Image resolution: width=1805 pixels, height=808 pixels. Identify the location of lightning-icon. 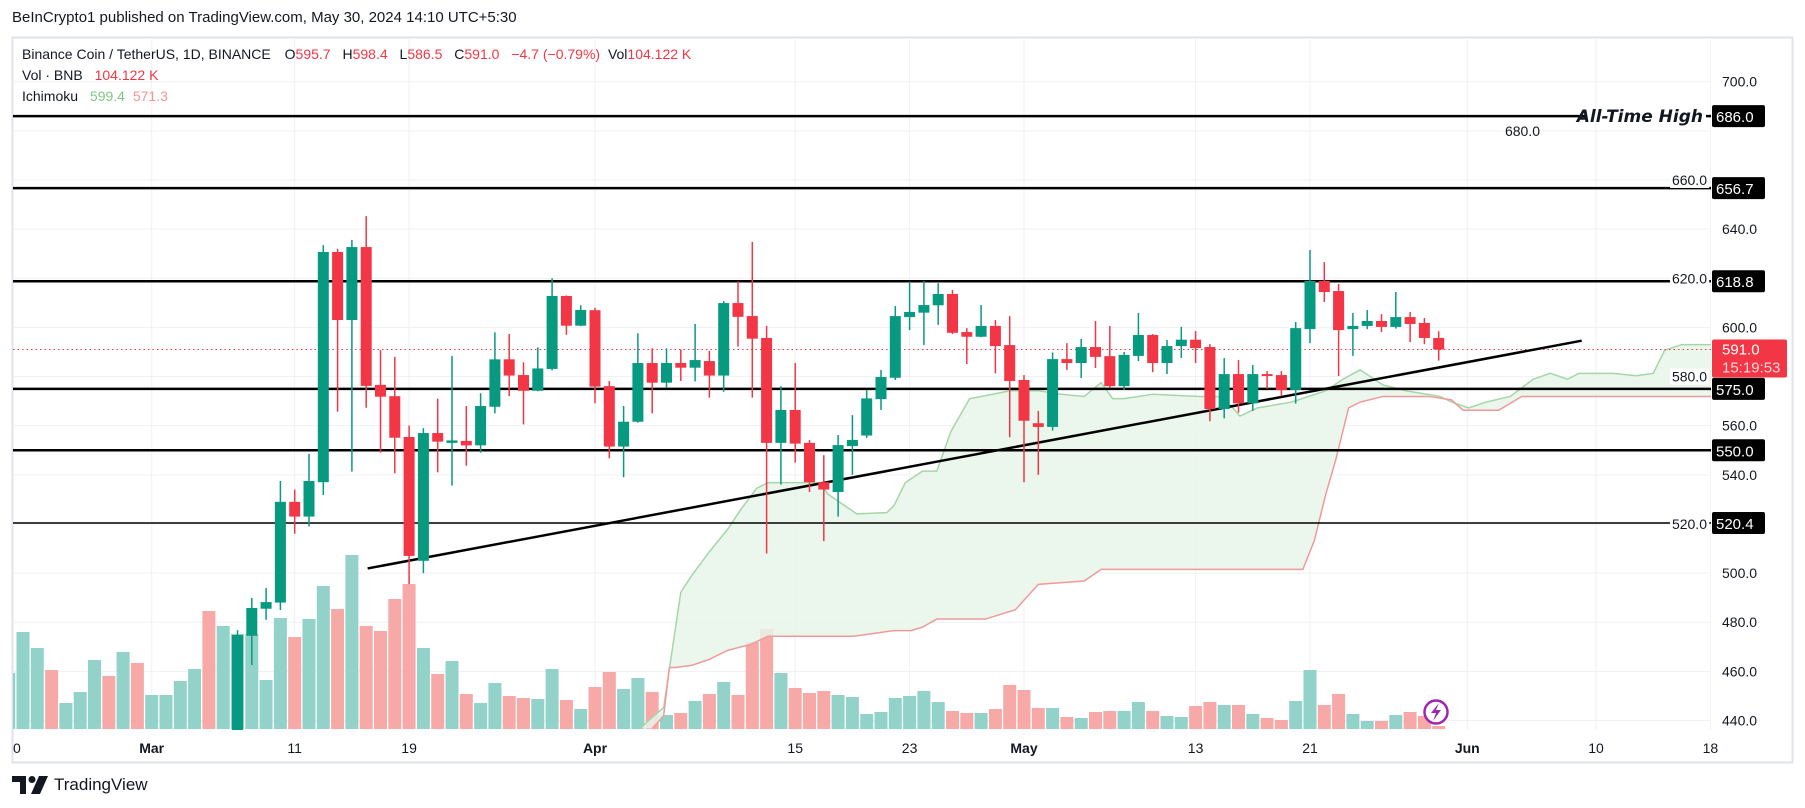
(1436, 712).